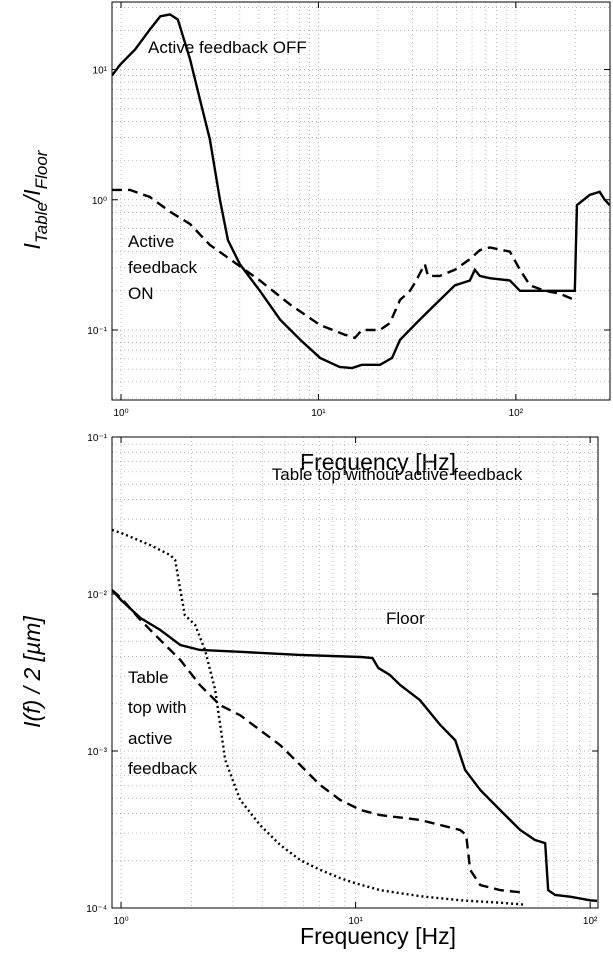 The image size is (613, 954). What do you see at coordinates (32, 245) in the screenshot?
I see `y-axis-label-part: I` at bounding box center [32, 245].